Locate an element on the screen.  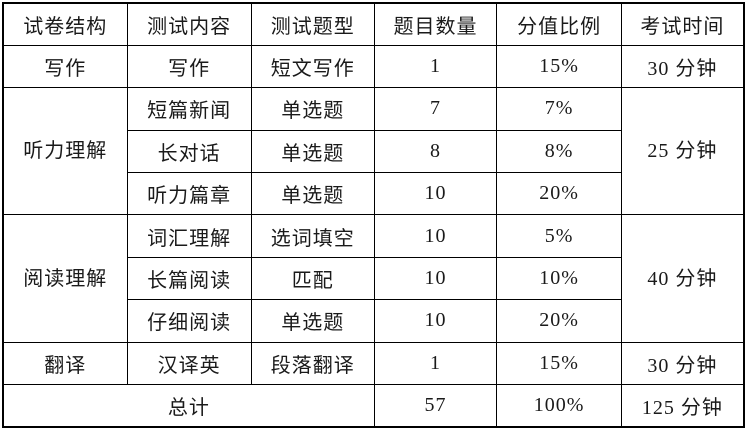
cell-section: 翻译 is located at coordinates (65, 363).